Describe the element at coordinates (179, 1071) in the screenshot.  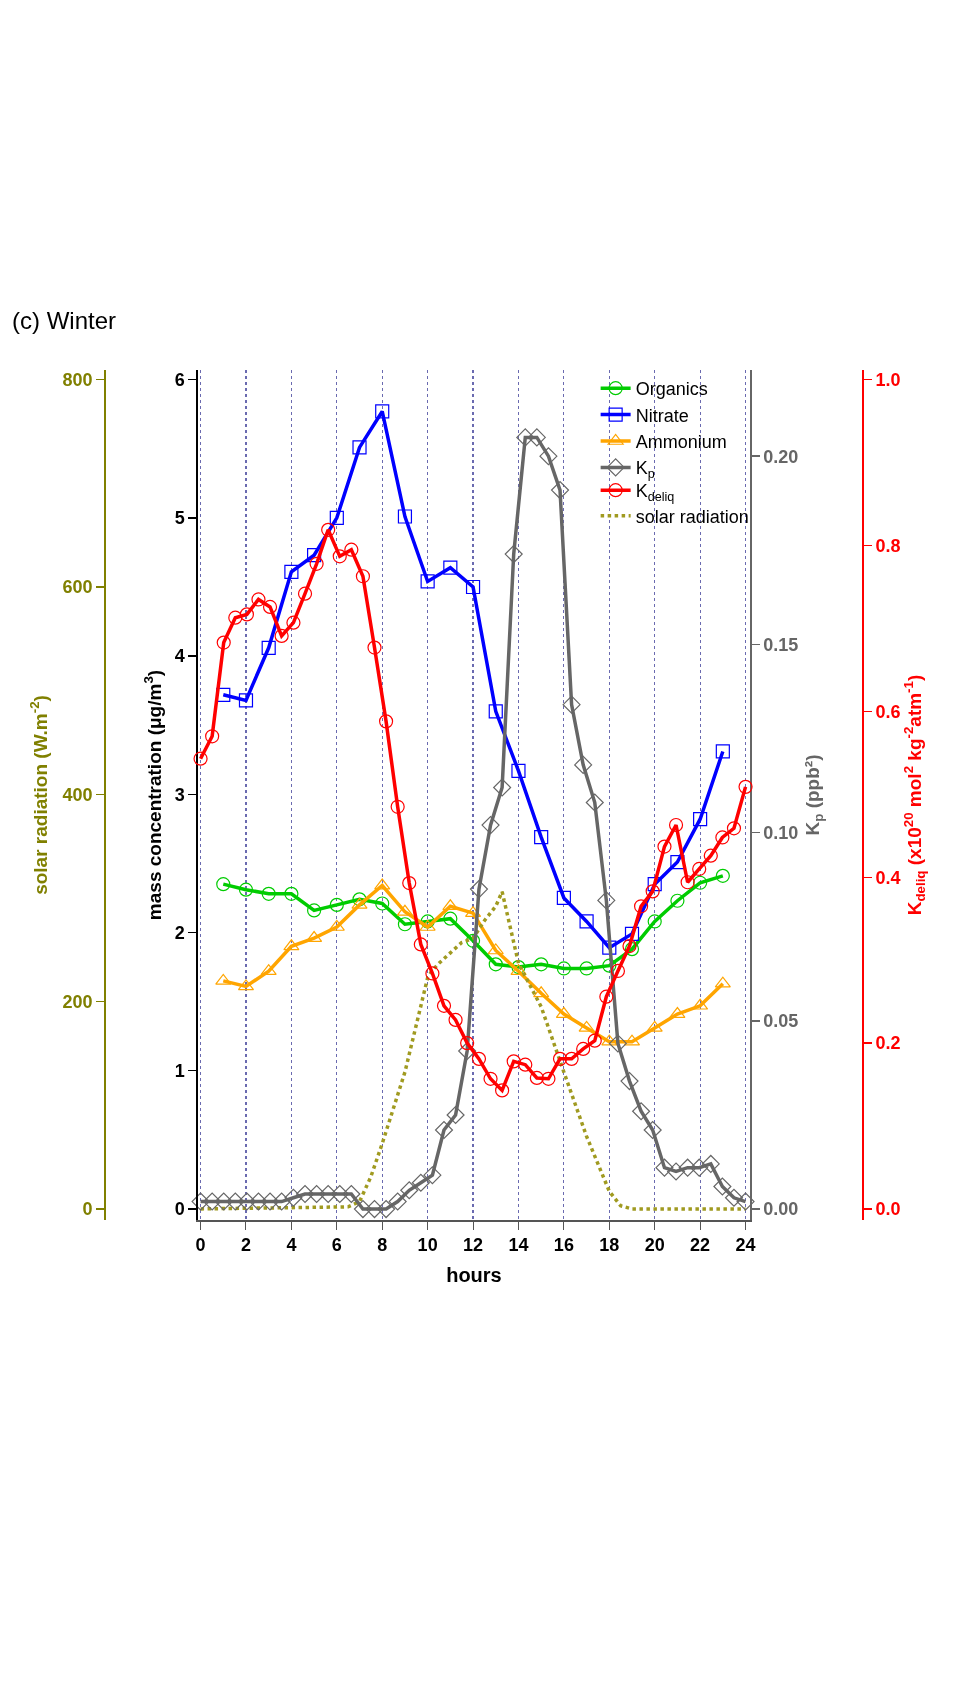
I see `y-tick-label: 1` at that location.